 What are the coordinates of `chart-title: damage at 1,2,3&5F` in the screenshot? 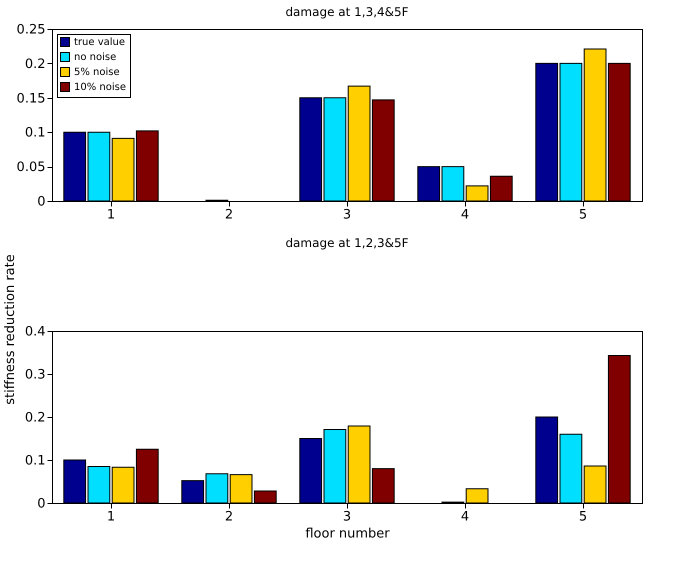 It's located at (347, 243).